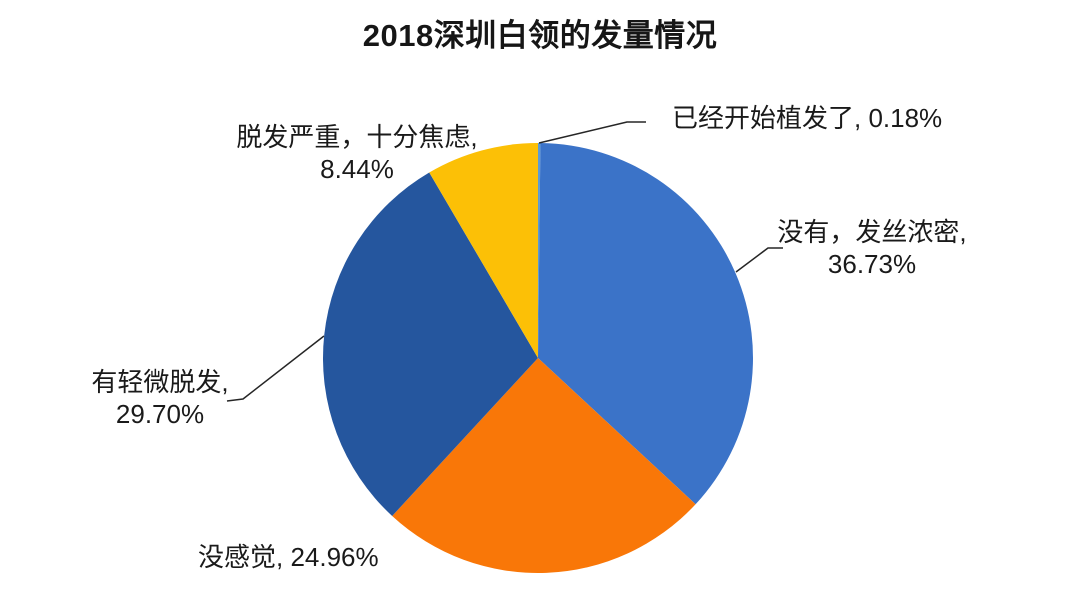  Describe the element at coordinates (357, 169) in the screenshot. I see `slice-label-severe-line2: 8.44%` at that location.